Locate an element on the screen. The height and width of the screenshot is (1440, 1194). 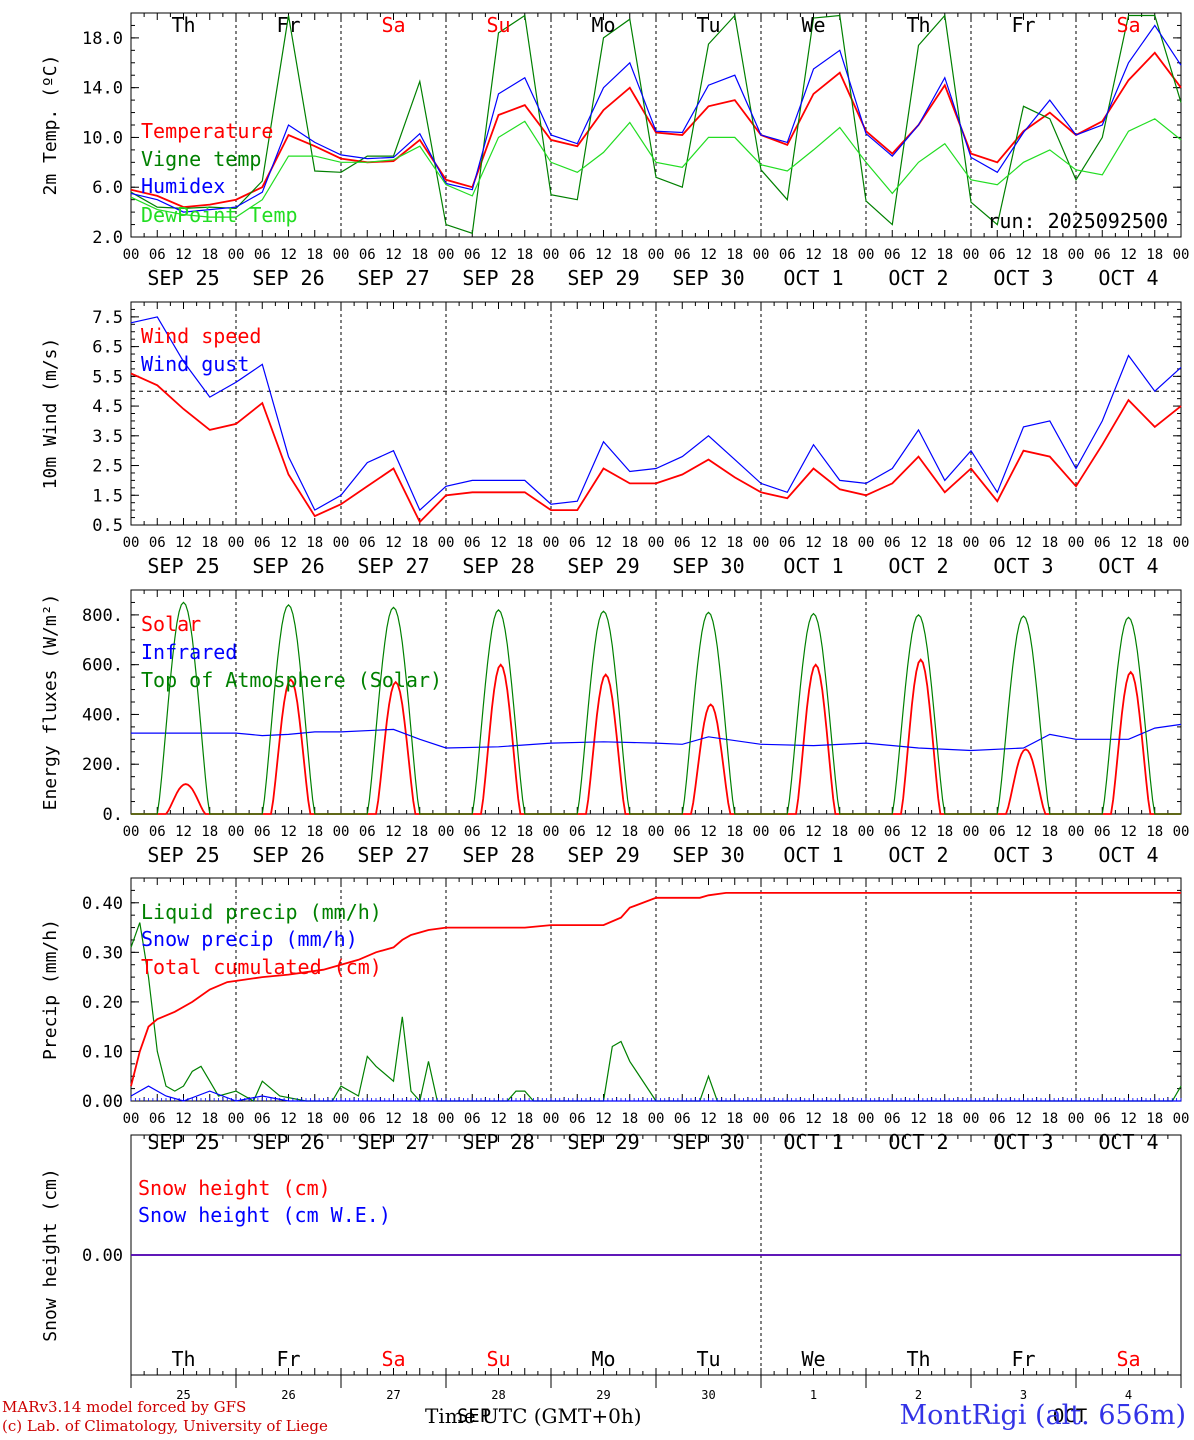
day-abbrev-bottom: Mo is located at coordinates (603, 1359).